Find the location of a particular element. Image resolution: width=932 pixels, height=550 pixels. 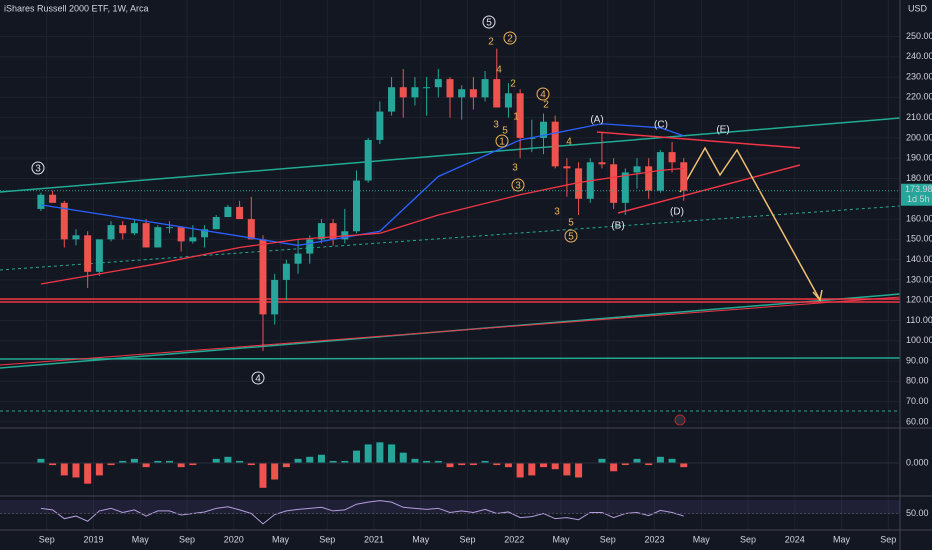

last-price-tag is located at coordinates (916, 194).